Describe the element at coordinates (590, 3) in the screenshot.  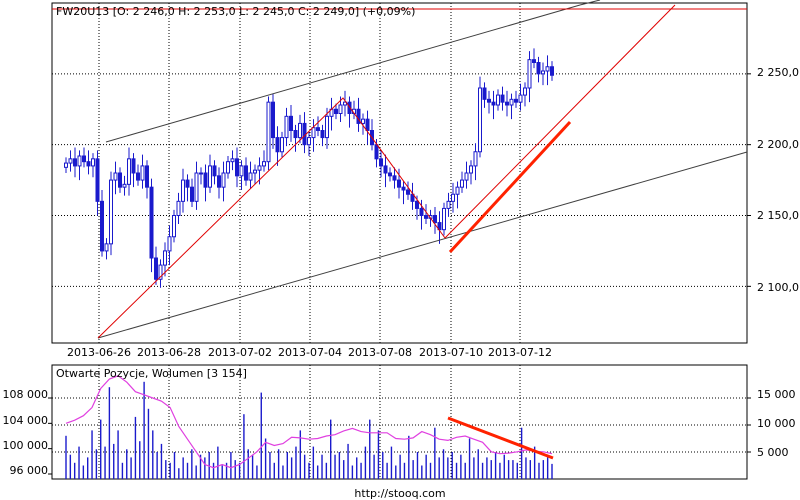
I see `channel-upper-extension` at that location.